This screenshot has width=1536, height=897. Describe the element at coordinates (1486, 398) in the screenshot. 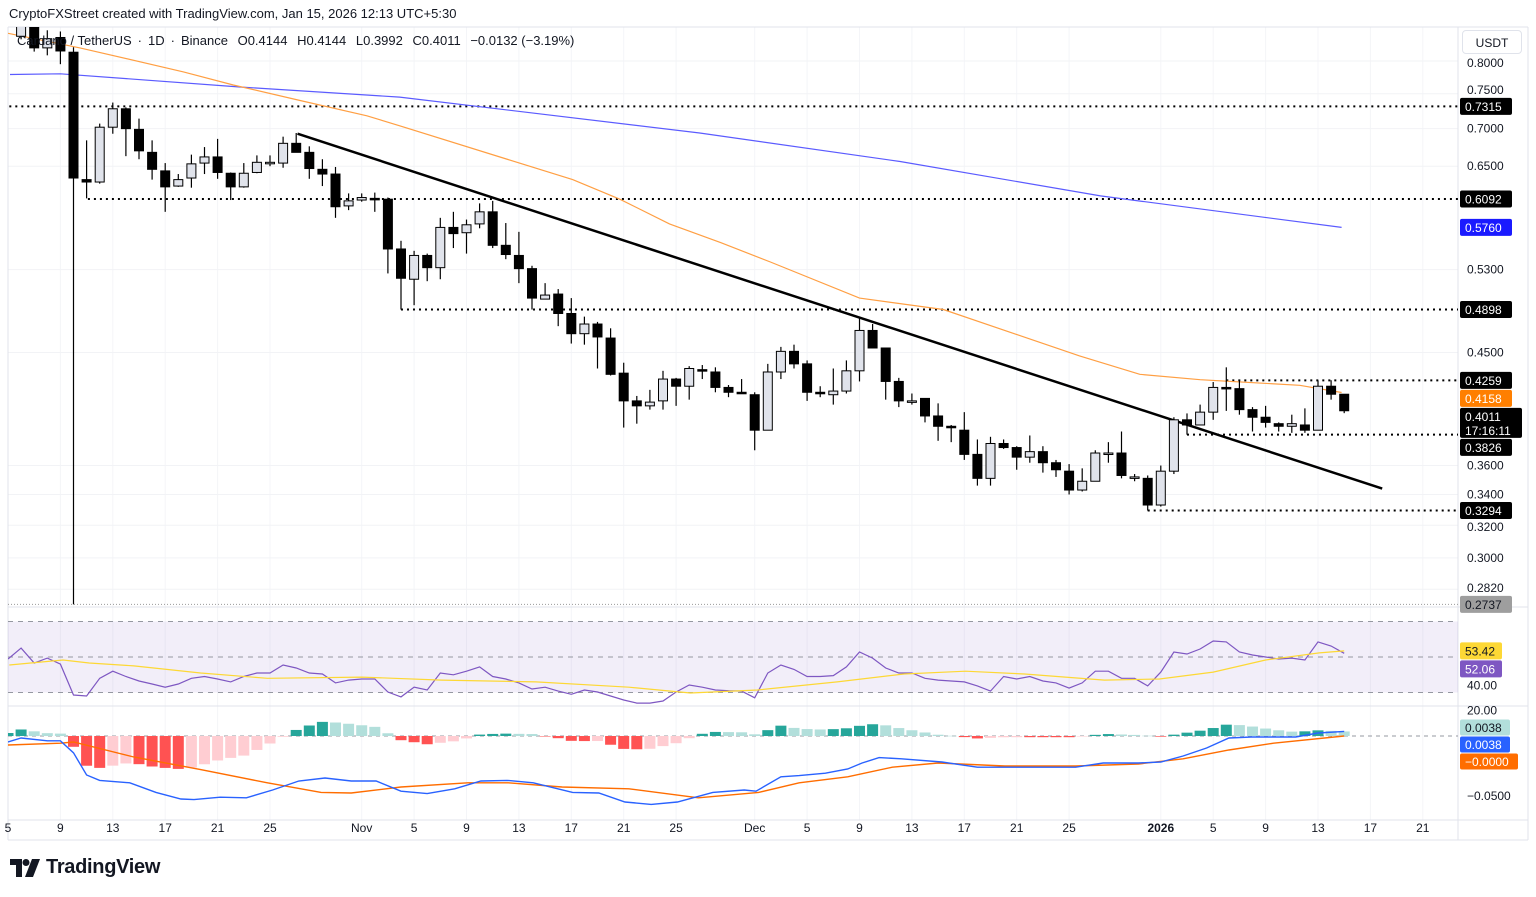

I see `indicator-price-badge: 0.4158` at that location.